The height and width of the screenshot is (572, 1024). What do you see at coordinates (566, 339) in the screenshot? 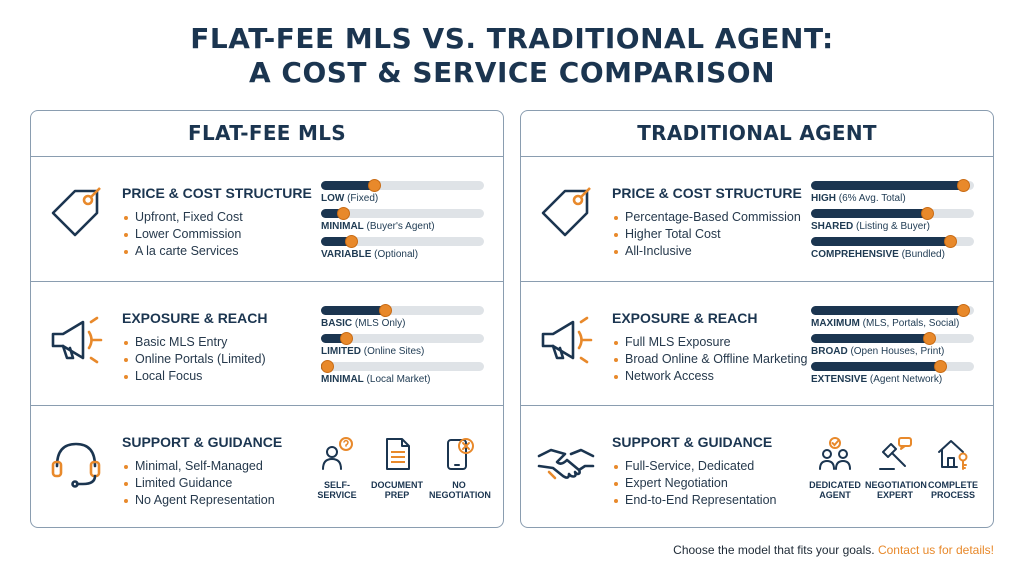
I see `megaphone-icon` at bounding box center [566, 339].